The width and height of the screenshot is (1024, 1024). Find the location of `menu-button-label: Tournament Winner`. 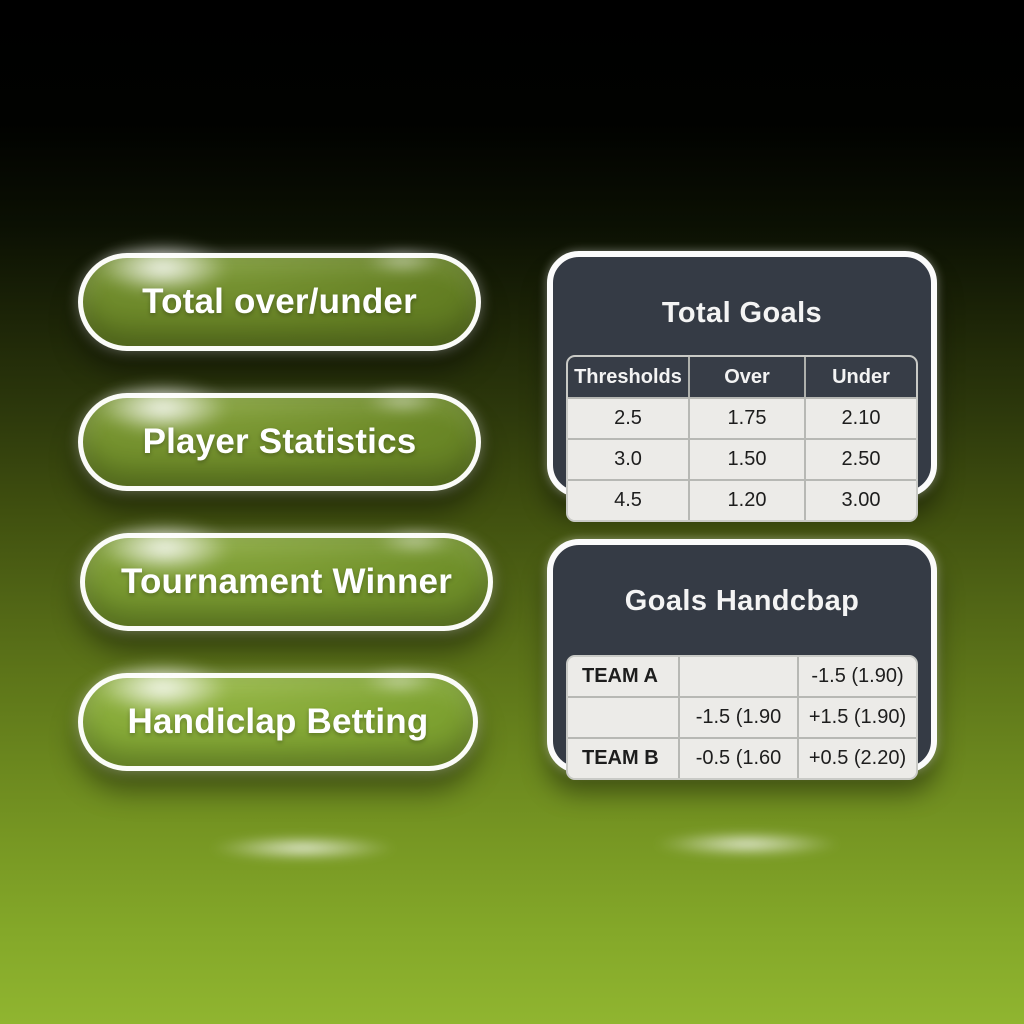

menu-button-label: Tournament Winner is located at coordinates (286, 581).